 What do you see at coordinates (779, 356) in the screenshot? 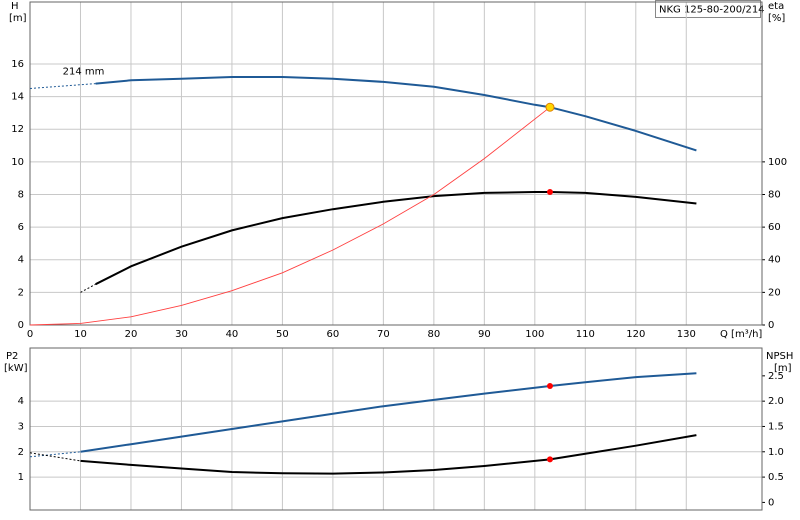
I see `y2-axis-label: NPSH` at bounding box center [779, 356].